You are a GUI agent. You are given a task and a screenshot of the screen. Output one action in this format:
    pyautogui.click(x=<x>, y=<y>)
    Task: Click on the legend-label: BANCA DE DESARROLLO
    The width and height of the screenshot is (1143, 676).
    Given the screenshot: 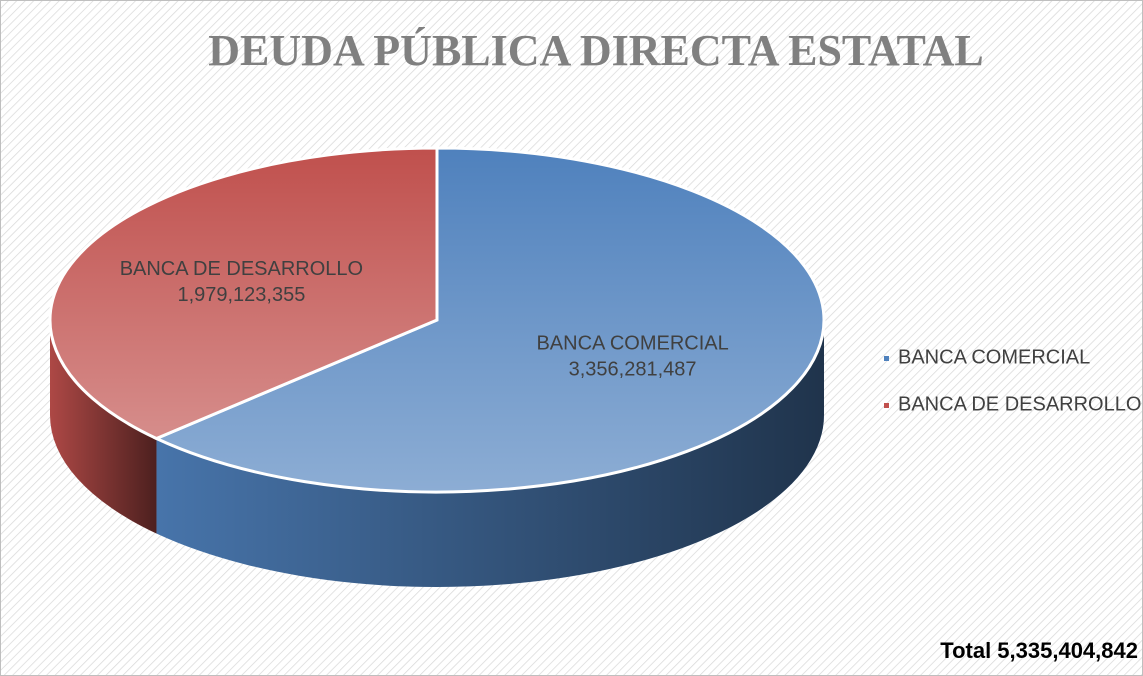 What is the action you would take?
    pyautogui.click(x=1019, y=404)
    